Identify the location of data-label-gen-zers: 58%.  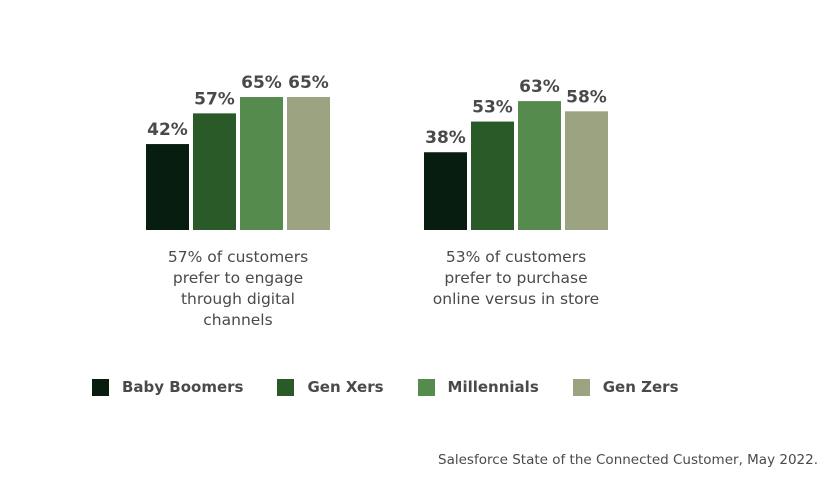
(586, 97).